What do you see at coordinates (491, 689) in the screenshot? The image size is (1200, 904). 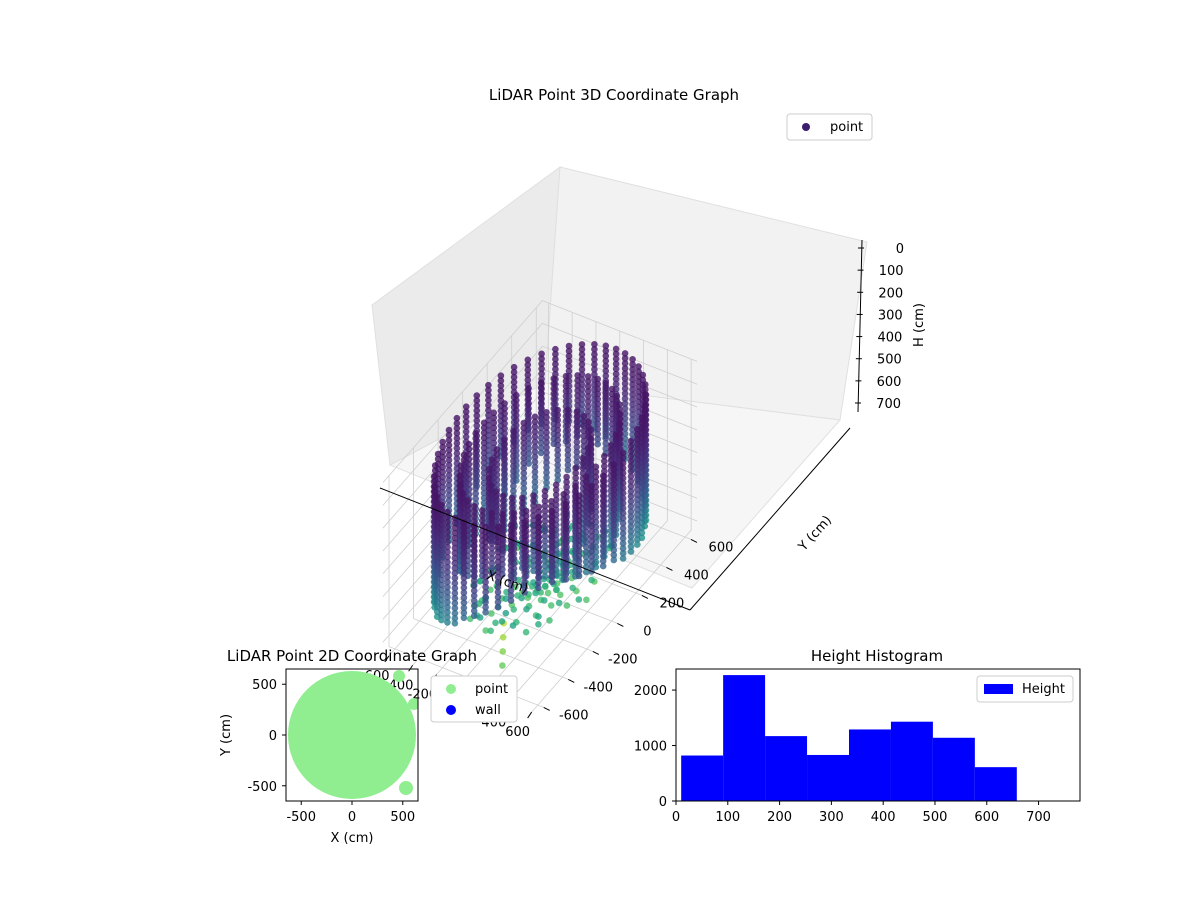 I see `legend-2d-label-point: point` at bounding box center [491, 689].